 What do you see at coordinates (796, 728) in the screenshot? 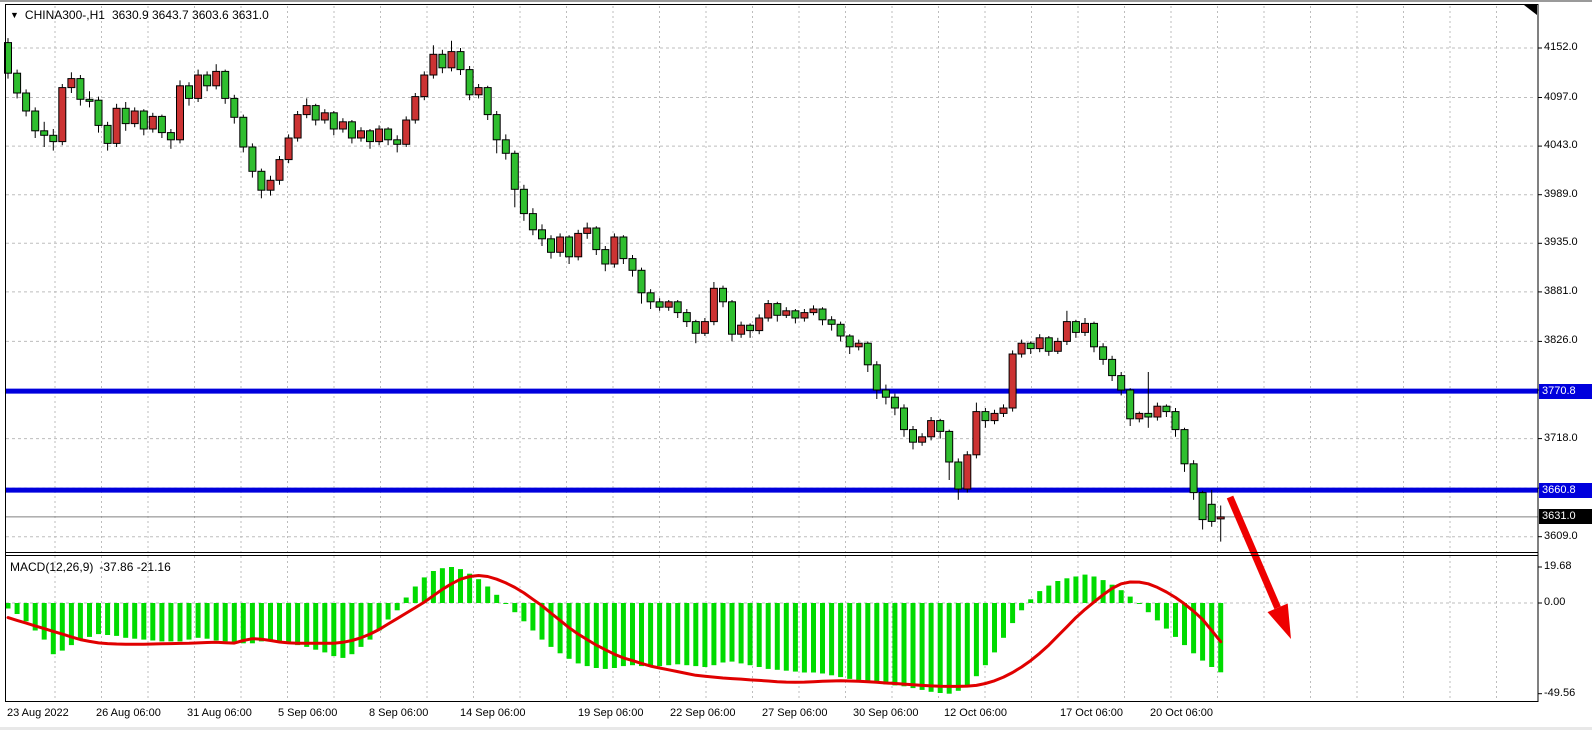
I see `window-bottom-edge` at bounding box center [796, 728].